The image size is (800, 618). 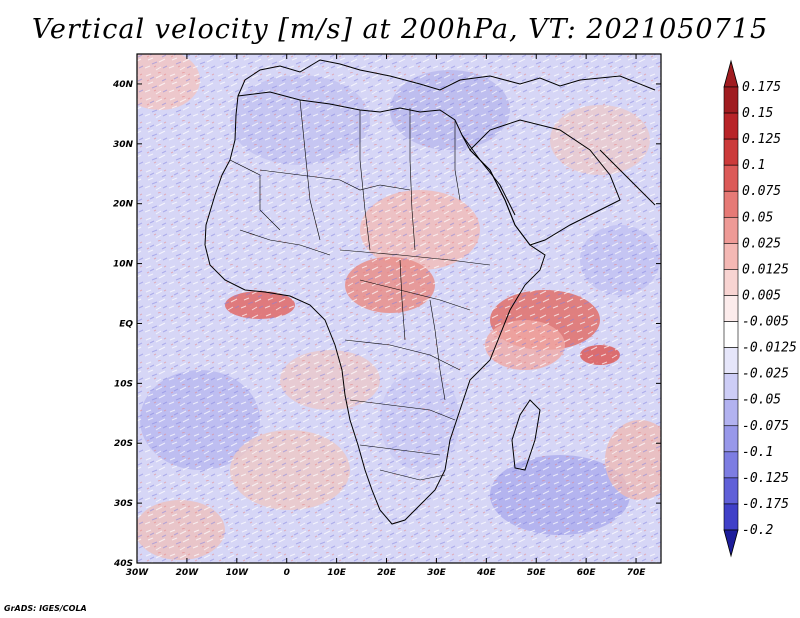 What do you see at coordinates (126, 324) in the screenshot?
I see `lat-tick-label: EQ` at bounding box center [126, 324].